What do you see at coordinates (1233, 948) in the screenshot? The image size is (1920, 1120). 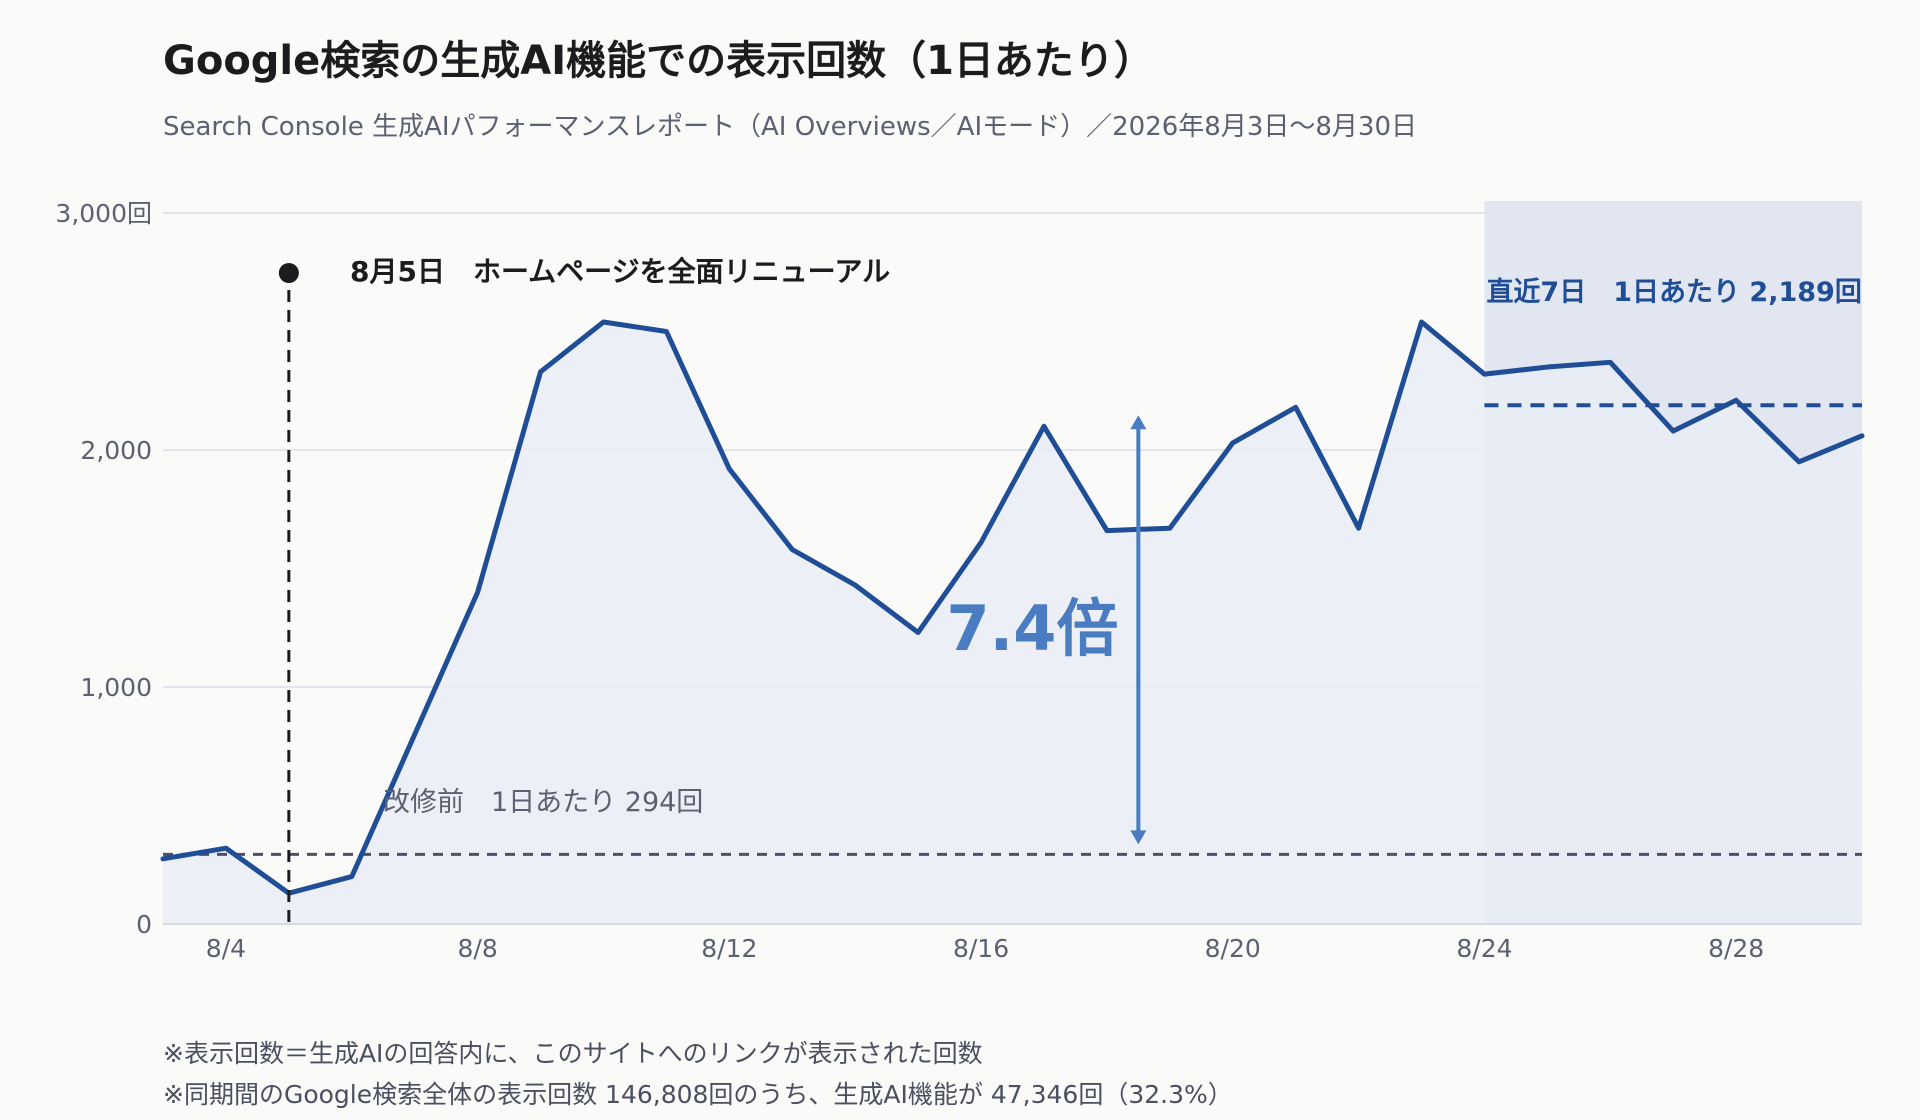 I see `x-tick-label: 8/20` at bounding box center [1233, 948].